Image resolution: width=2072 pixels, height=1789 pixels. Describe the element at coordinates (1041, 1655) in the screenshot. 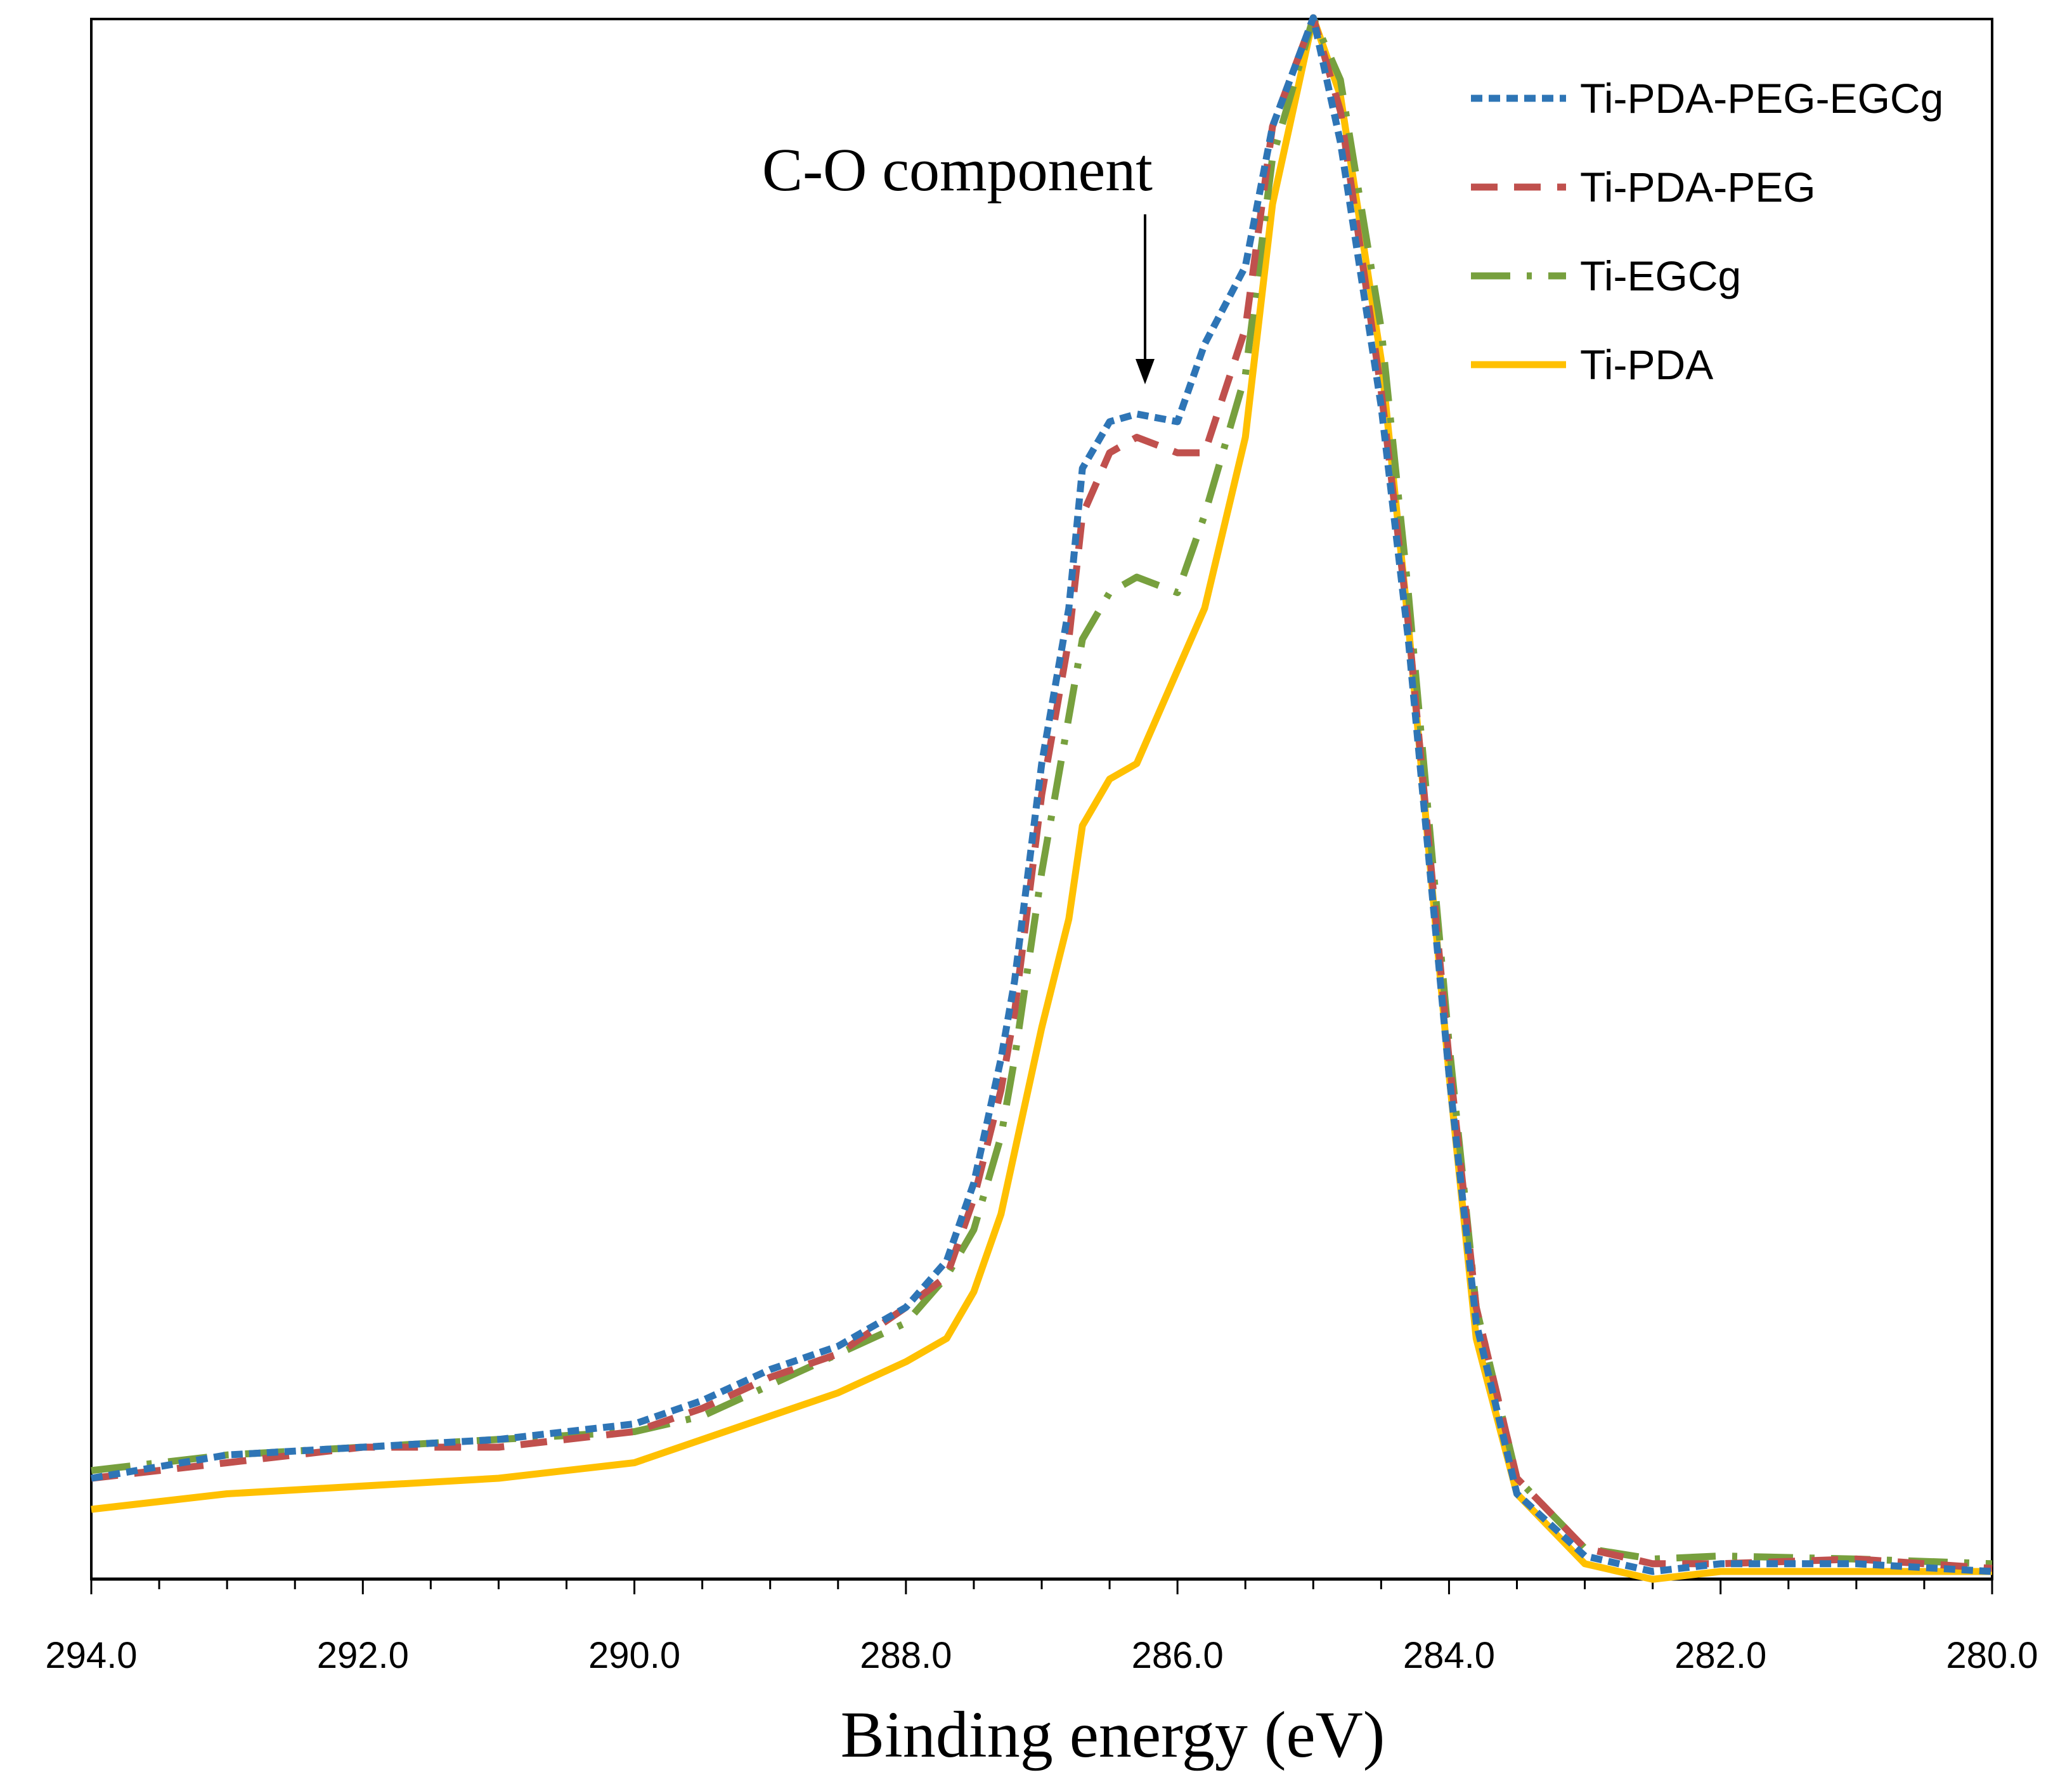

I see `x-axis-tick-labels: 294.0 292.0 290.0 288.0 286.0 284.0 282.0 280.0` at that location.